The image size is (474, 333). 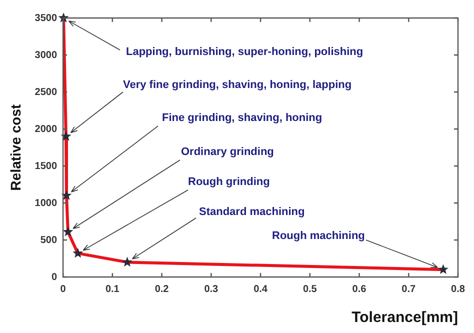 I want to click on annotation: Standard machining, so click(x=252, y=212).